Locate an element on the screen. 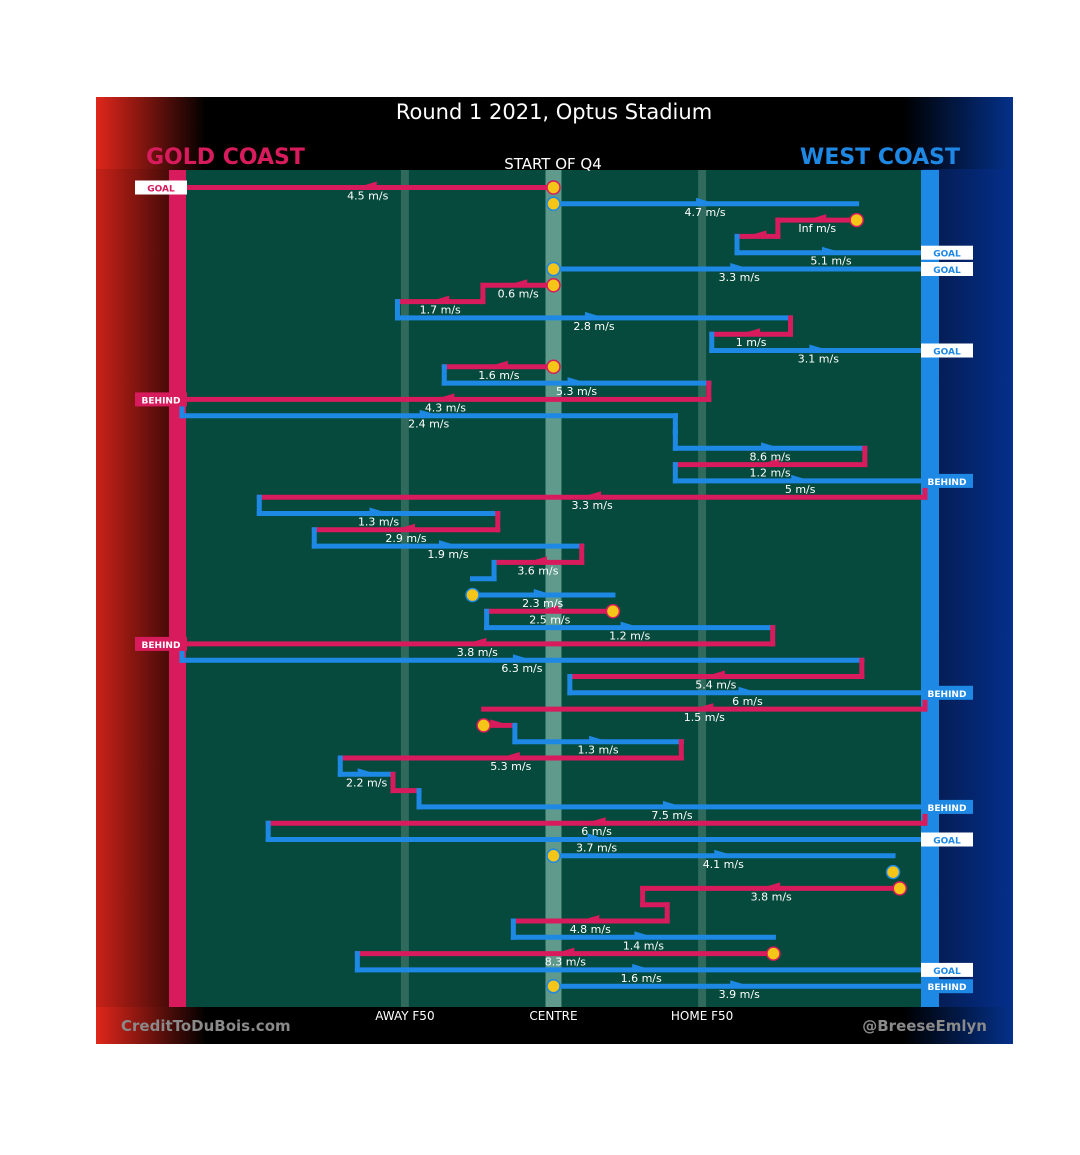 The image size is (1080, 1155). outcome-badge-11: GOAL is located at coordinates (947, 350).